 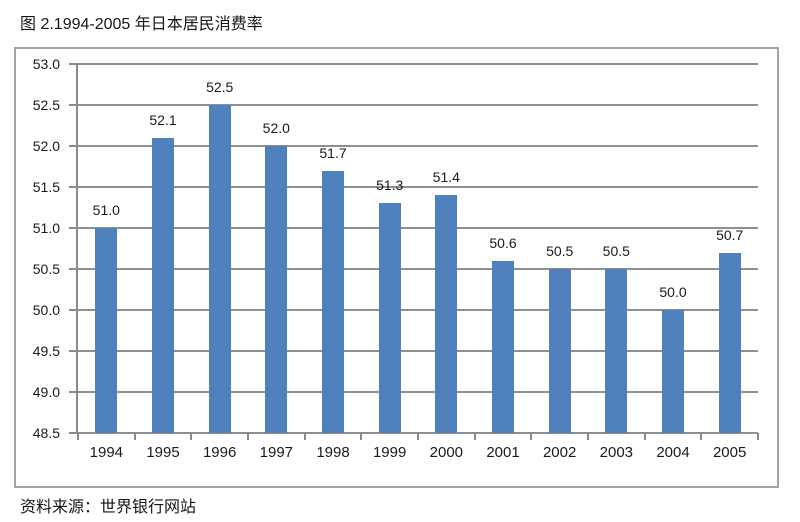 I want to click on x-axis-label: 1995, so click(x=163, y=452).